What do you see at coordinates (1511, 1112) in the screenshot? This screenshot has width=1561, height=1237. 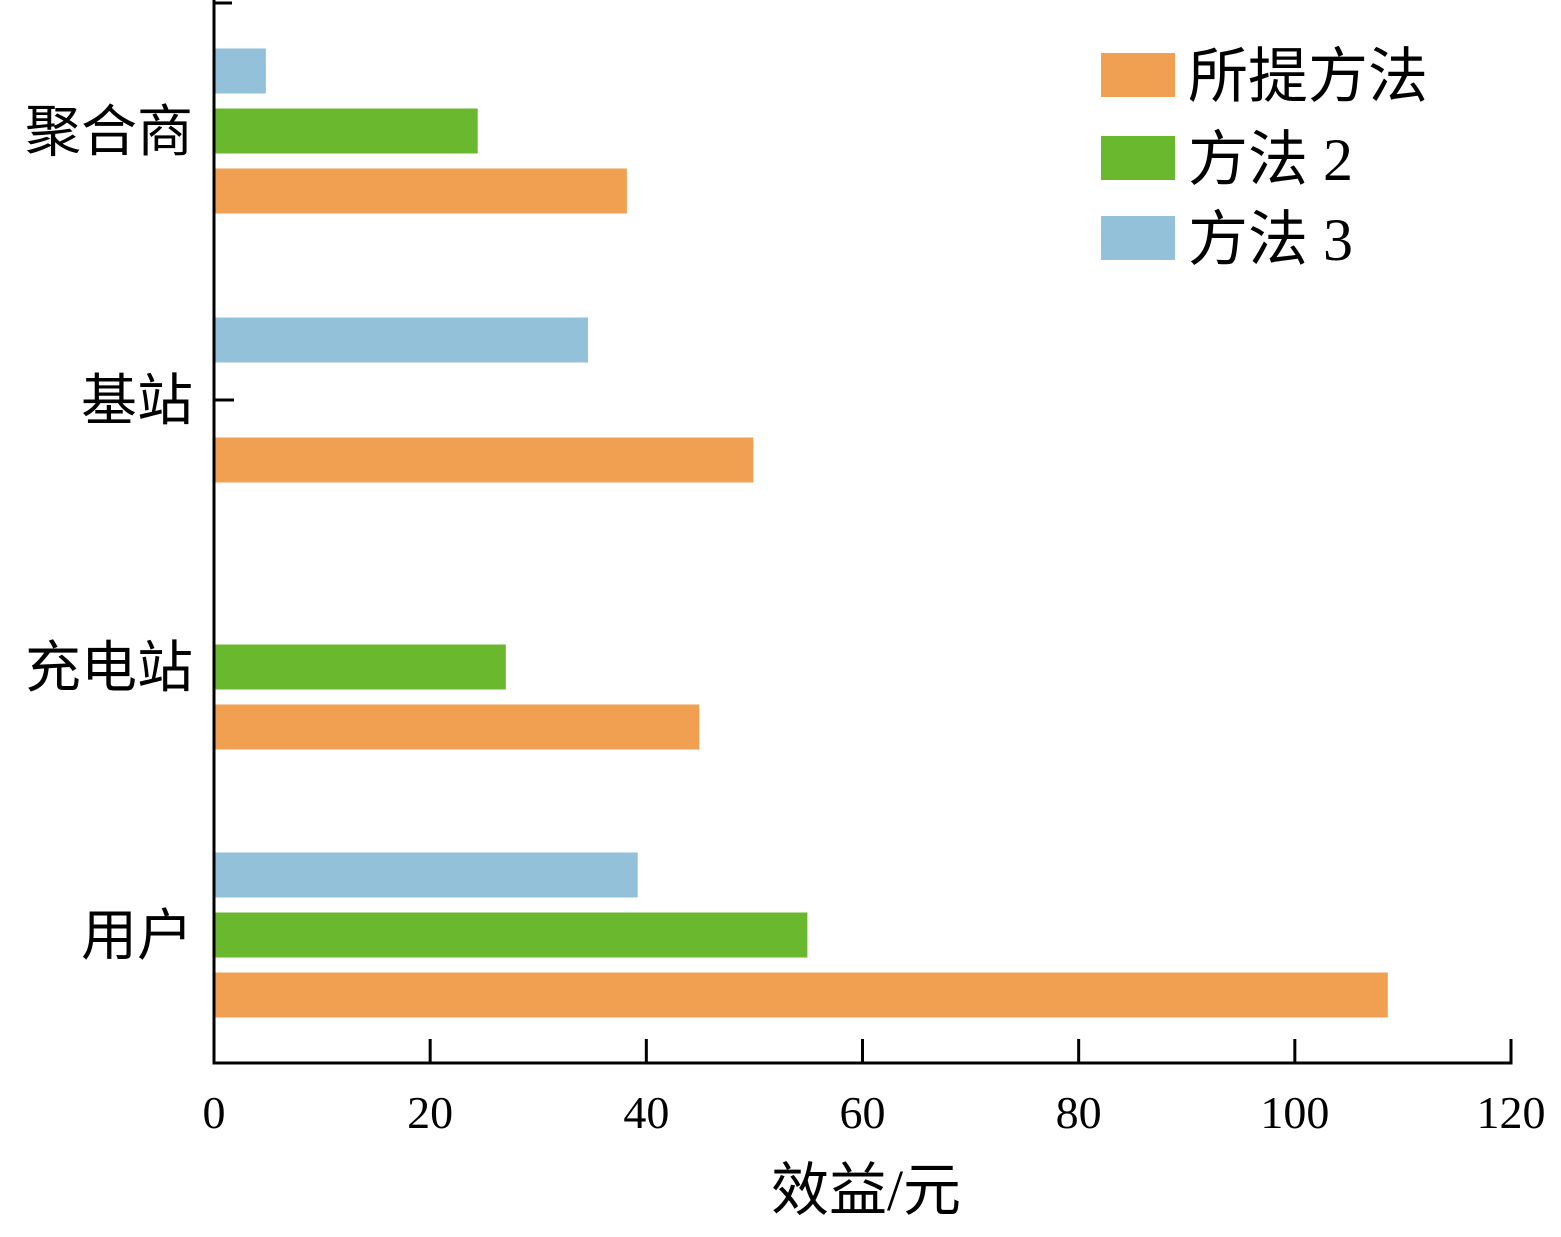 I see `x-tick-label: 120` at bounding box center [1511, 1112].